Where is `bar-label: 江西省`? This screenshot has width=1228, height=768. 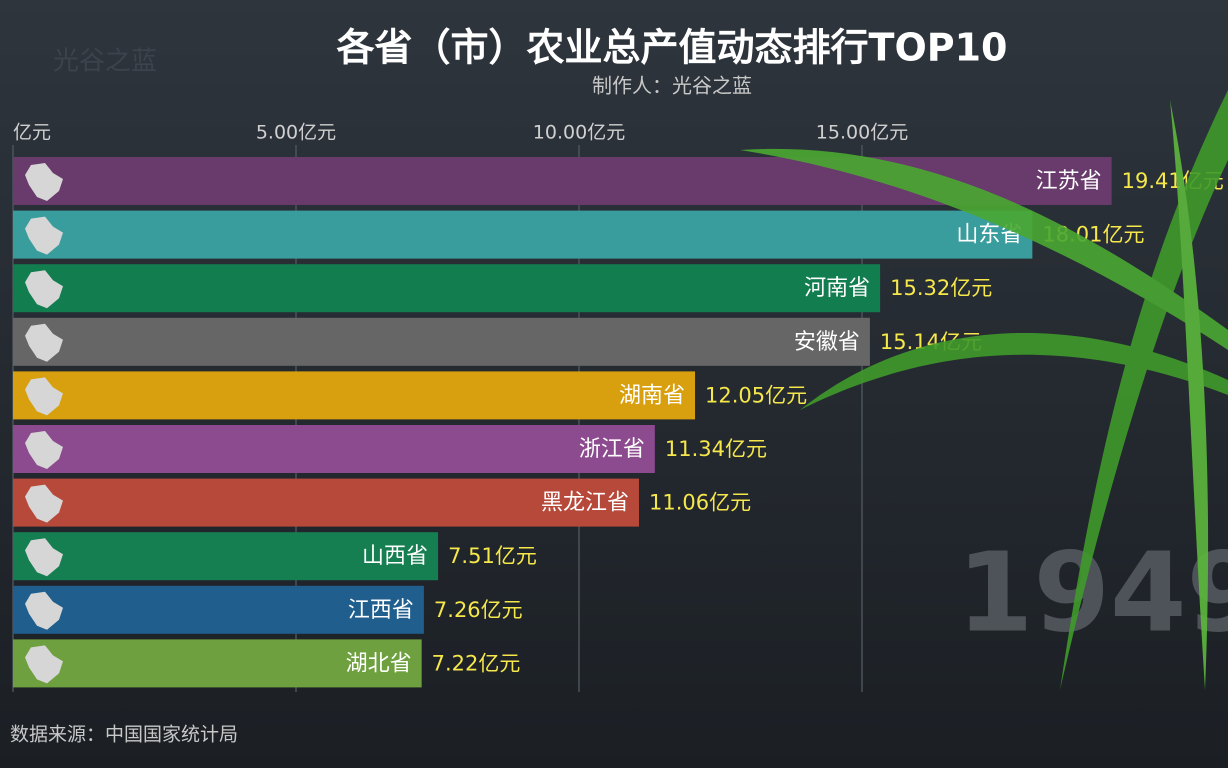 bar-label: 江西省 is located at coordinates (381, 610).